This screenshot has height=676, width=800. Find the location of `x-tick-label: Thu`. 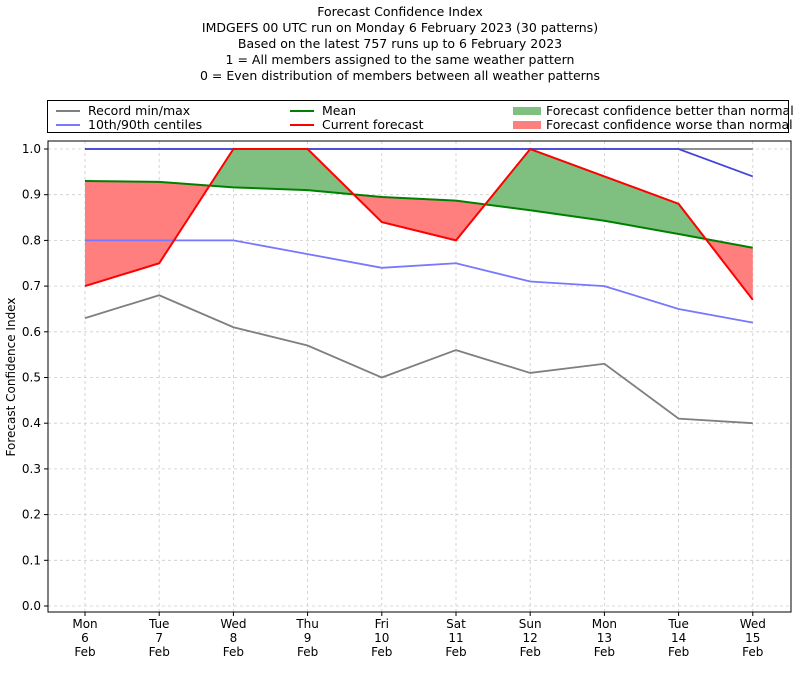

x-tick-label: Thu is located at coordinates (307, 624).